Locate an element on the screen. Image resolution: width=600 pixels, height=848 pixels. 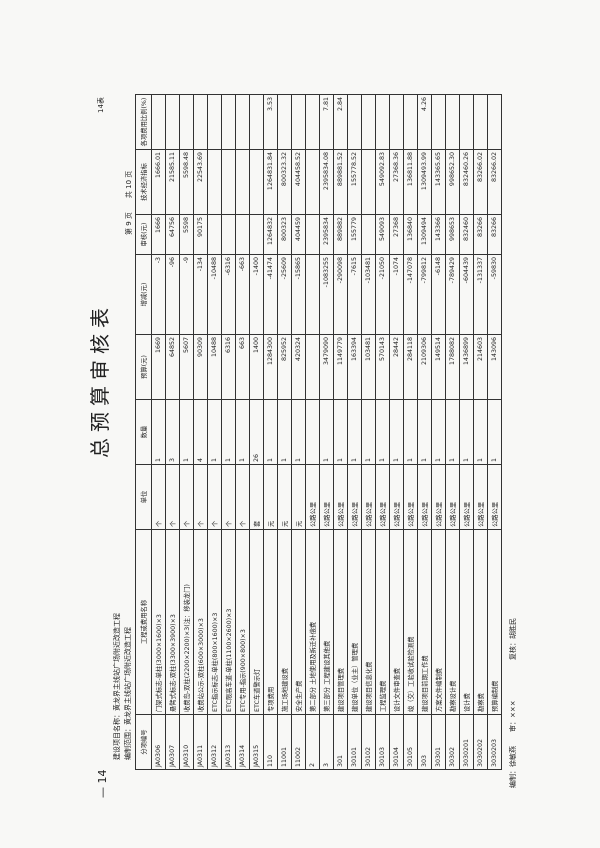
table-cell: -1400 is located at coordinates (256, 294).